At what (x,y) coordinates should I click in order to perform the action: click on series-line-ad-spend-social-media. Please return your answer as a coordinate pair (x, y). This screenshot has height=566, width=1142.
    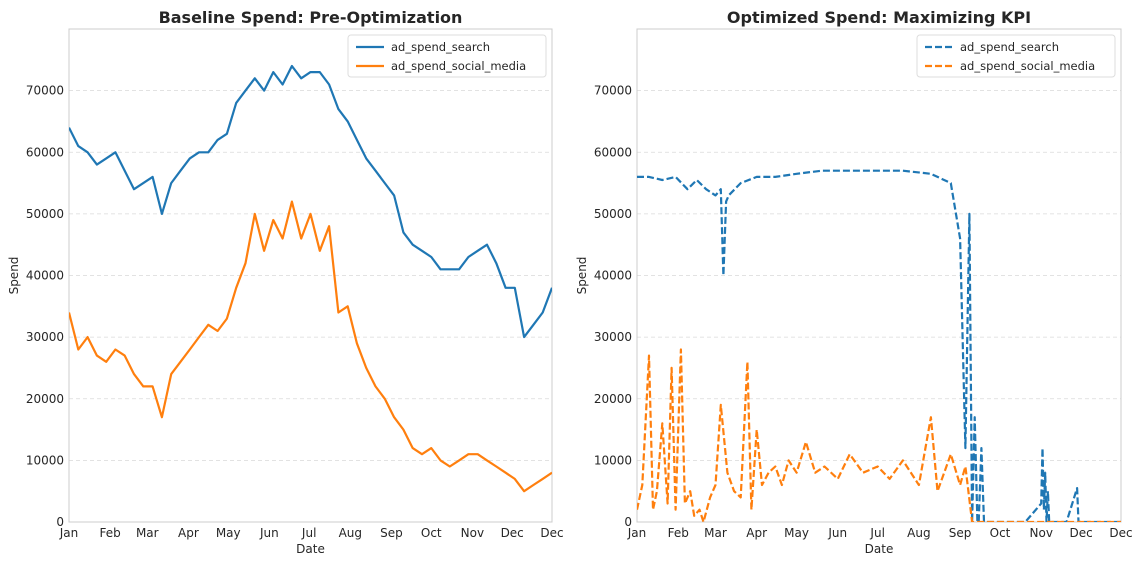
    Looking at the image, I should click on (879, 435).